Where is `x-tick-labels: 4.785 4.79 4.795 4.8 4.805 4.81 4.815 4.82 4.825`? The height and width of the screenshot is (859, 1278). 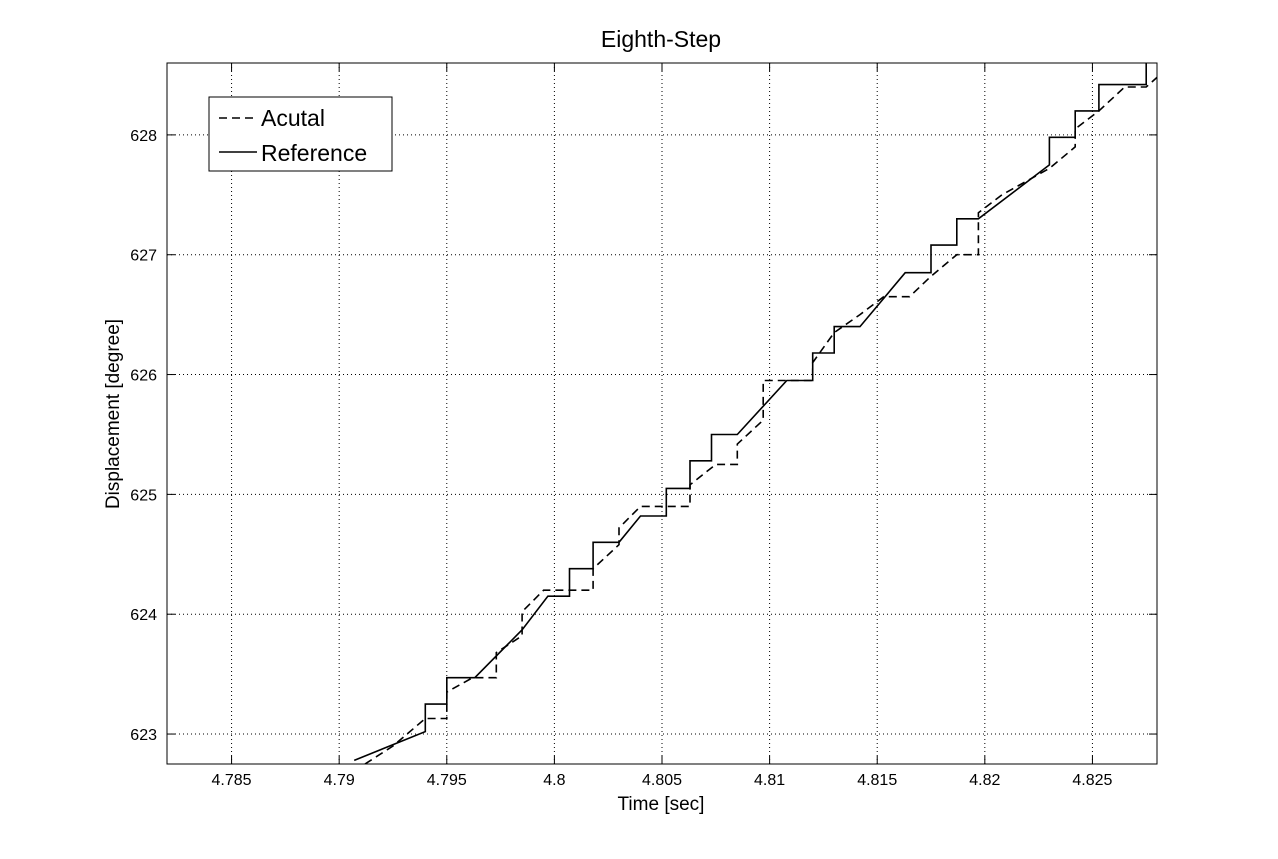
x-tick-labels: 4.785 4.79 4.795 4.8 4.805 4.81 4.815 4.82 4.825 is located at coordinates (662, 780).